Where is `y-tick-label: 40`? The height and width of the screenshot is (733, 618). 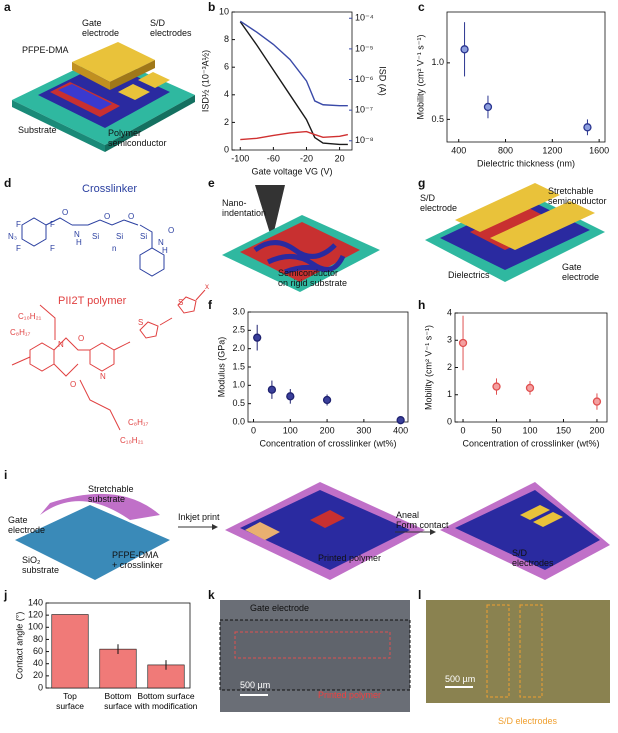 y-tick-label: 40 is located at coordinates (38, 663).